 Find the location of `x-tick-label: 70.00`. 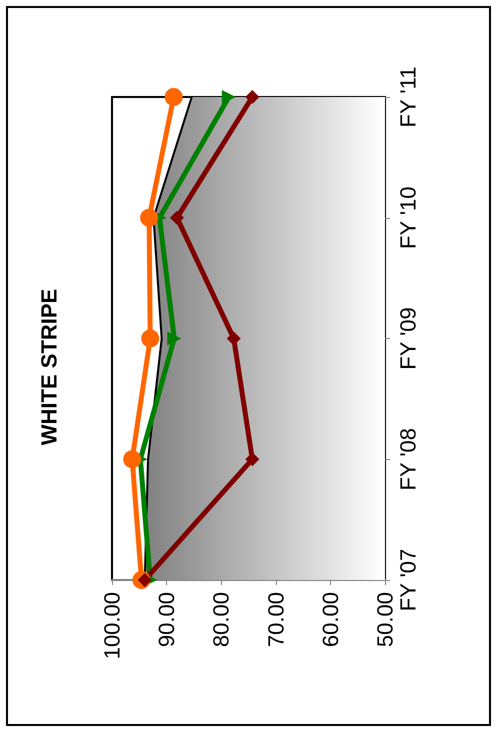

x-tick-label: 70.00 is located at coordinates (275, 620).